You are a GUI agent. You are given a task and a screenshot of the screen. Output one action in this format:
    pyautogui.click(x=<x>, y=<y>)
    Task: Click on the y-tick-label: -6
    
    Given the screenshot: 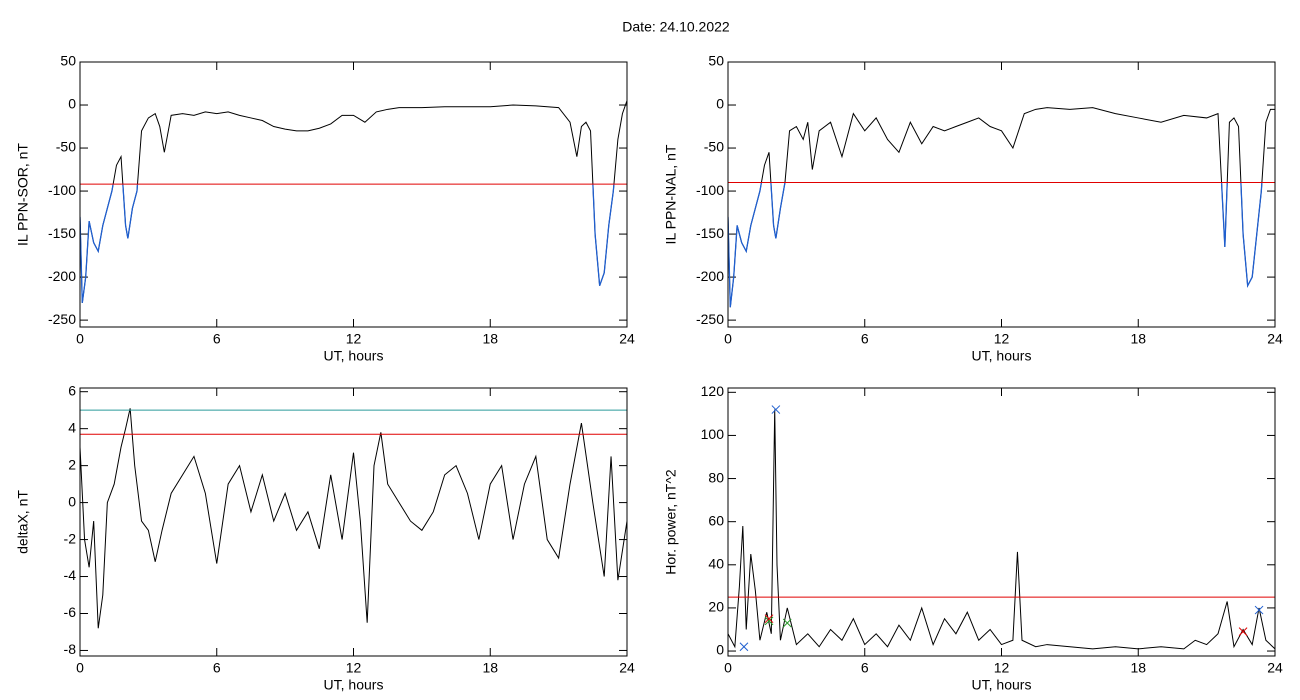 What is the action you would take?
    pyautogui.click(x=70, y=612)
    